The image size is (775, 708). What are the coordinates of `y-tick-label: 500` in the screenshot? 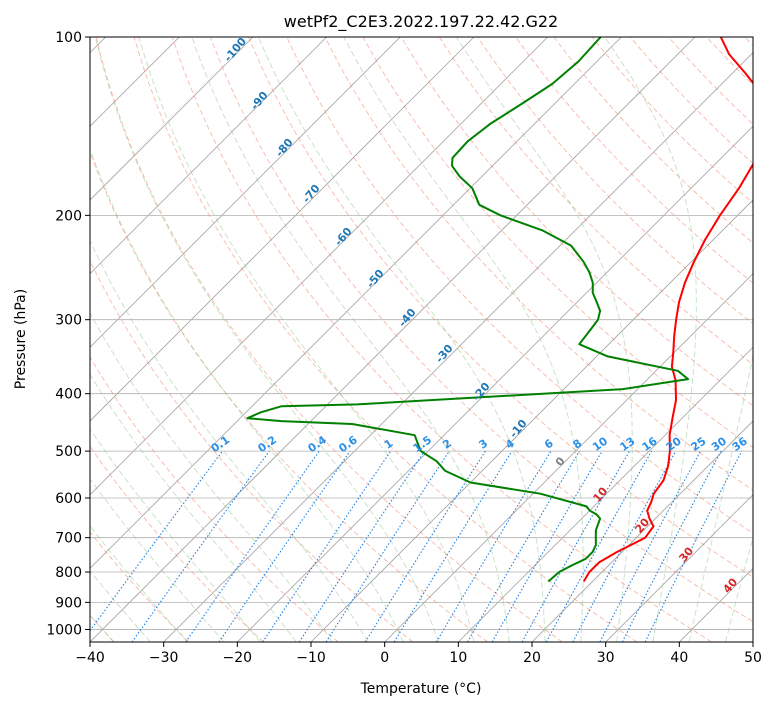 It's located at (68, 452).